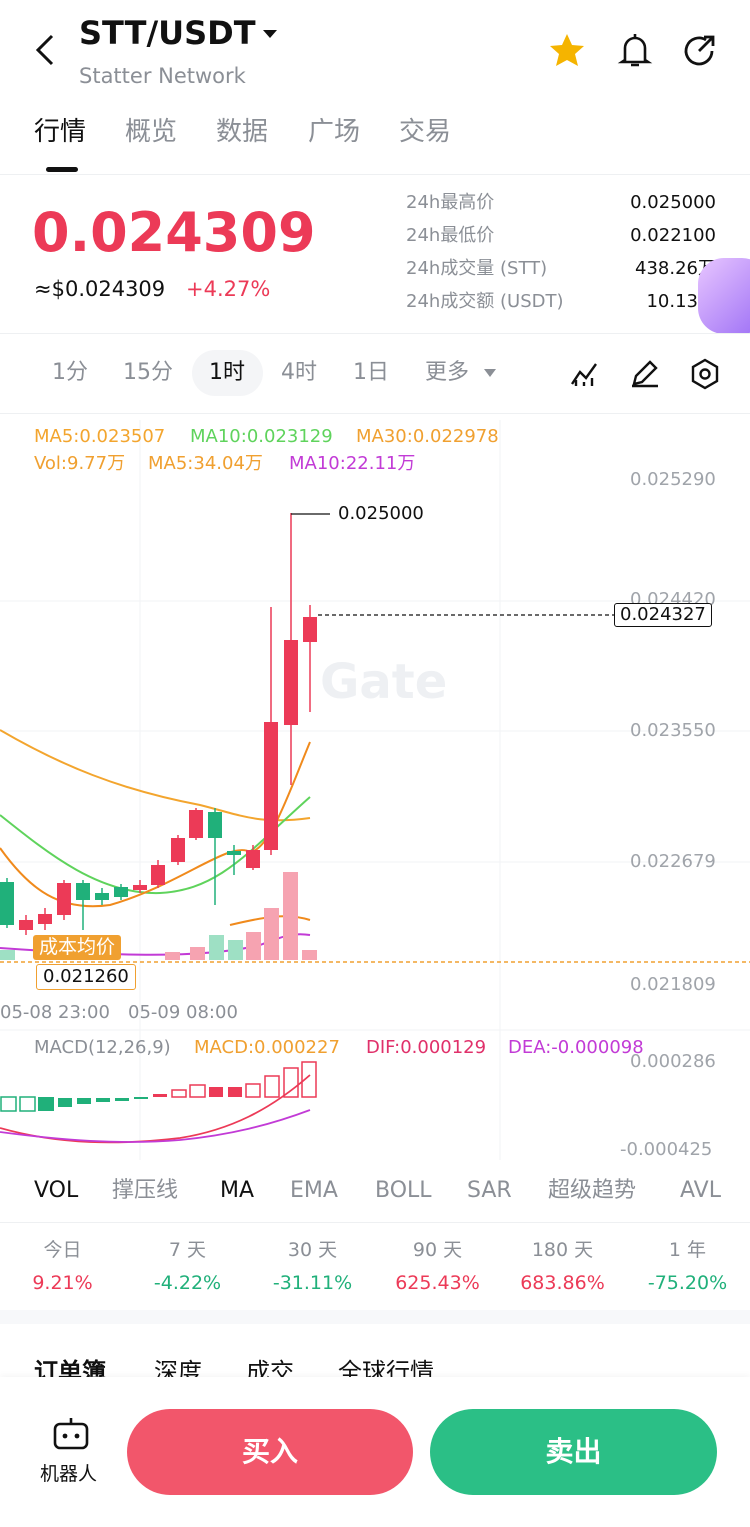  What do you see at coordinates (673, 730) in the screenshot?
I see `price-axis-label: 0.023550` at bounding box center [673, 730].